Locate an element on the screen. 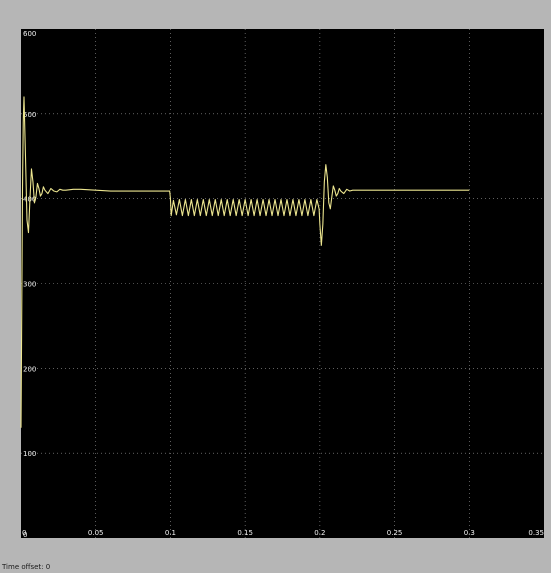 The height and width of the screenshot is (573, 551). time-offset-label: Time offset: is located at coordinates (23, 567).